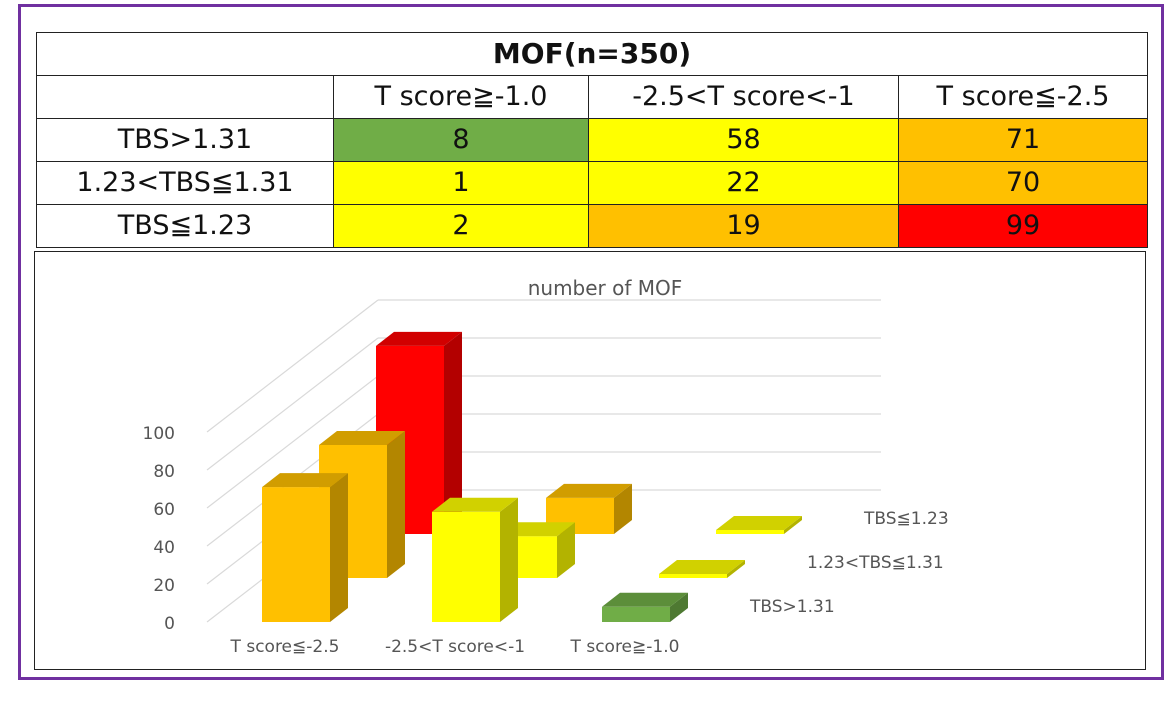  Describe the element at coordinates (461, 140) in the screenshot. I see `table-cell: 8` at that location.